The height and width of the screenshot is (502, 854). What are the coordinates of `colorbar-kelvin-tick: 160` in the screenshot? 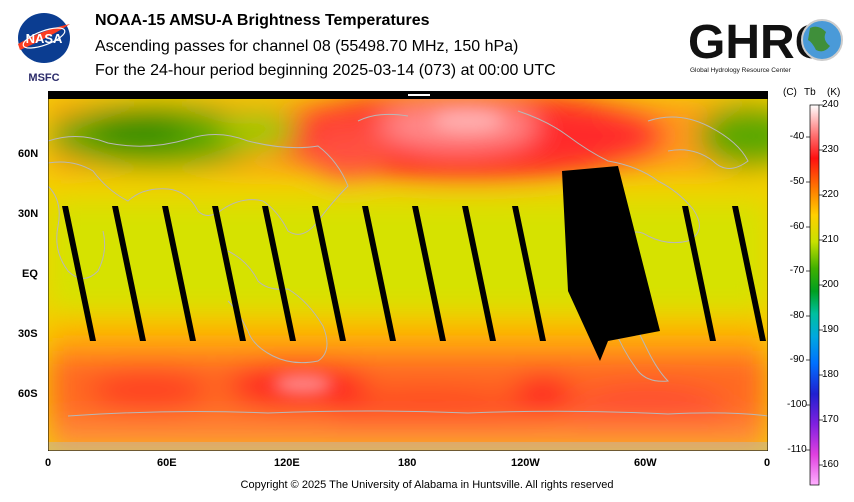 It's located at (830, 464).